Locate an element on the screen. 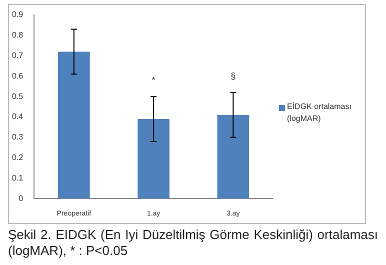 Image resolution: width=386 pixels, height=265 pixels. y-tick-label: 0.3 is located at coordinates (18, 137).